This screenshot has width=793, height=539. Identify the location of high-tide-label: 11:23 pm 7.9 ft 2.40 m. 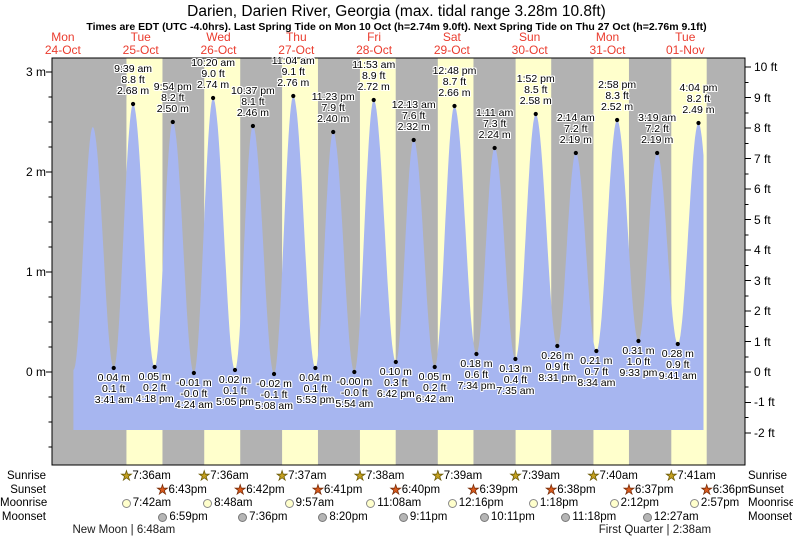
(333, 108).